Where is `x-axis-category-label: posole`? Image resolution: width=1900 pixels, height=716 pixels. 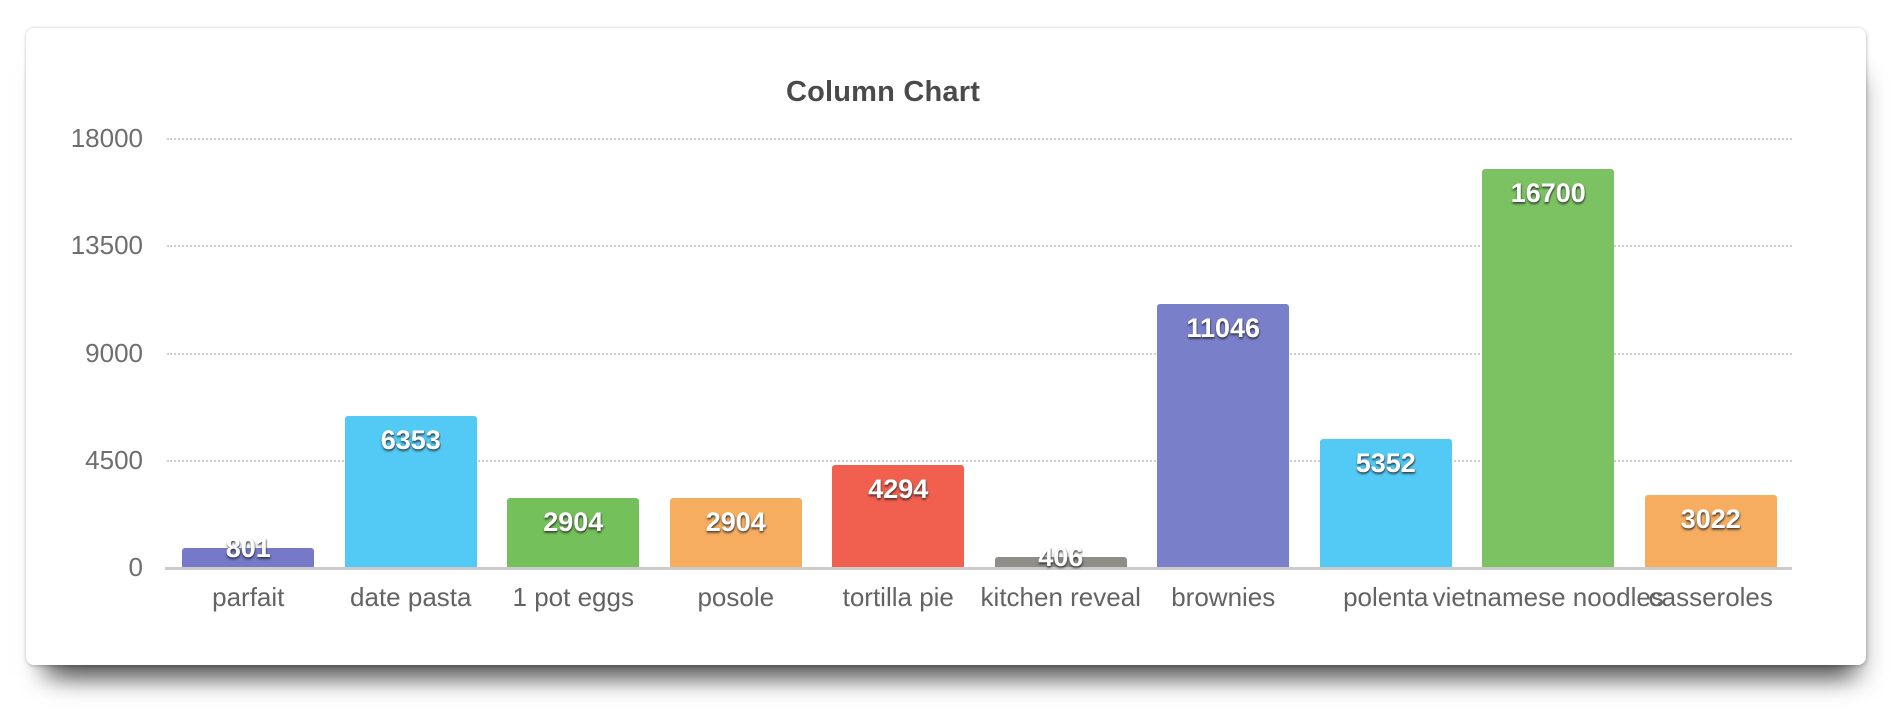 x-axis-category-label: posole is located at coordinates (736, 597).